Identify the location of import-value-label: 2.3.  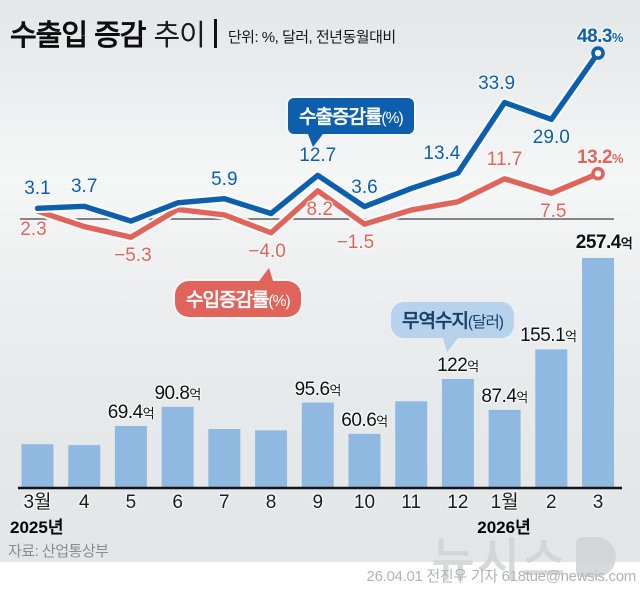
(33, 230).